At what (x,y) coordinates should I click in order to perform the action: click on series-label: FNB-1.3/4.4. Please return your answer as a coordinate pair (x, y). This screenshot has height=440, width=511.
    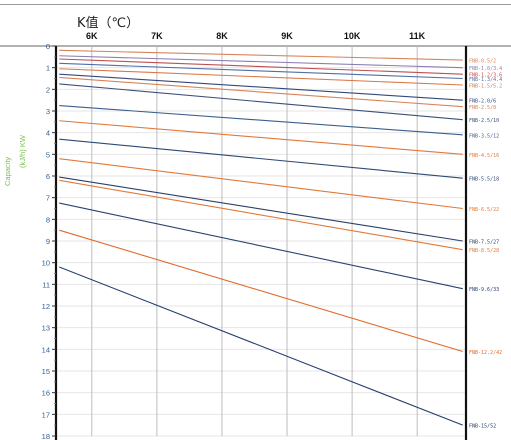
    Looking at the image, I should click on (485, 80).